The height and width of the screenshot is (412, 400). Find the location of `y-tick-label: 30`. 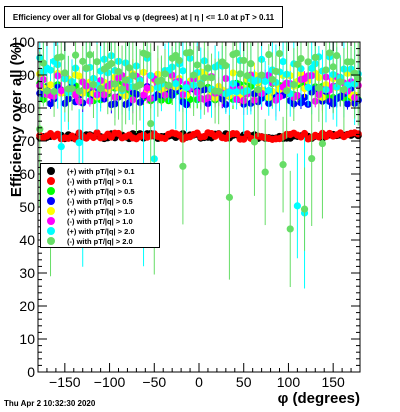

y-tick-label: 30 is located at coordinates (27, 273).